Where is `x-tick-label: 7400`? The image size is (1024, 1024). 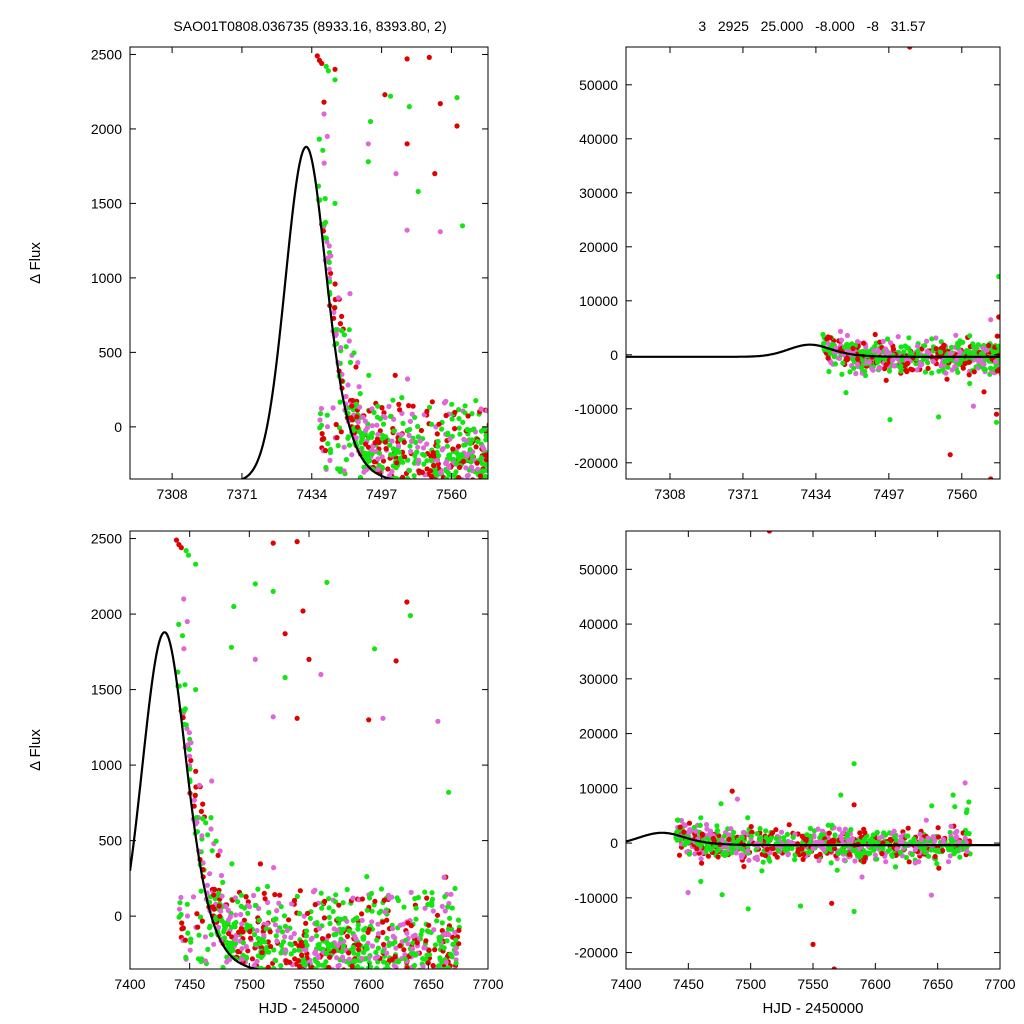 x-tick-label: 7400 is located at coordinates (625, 984).